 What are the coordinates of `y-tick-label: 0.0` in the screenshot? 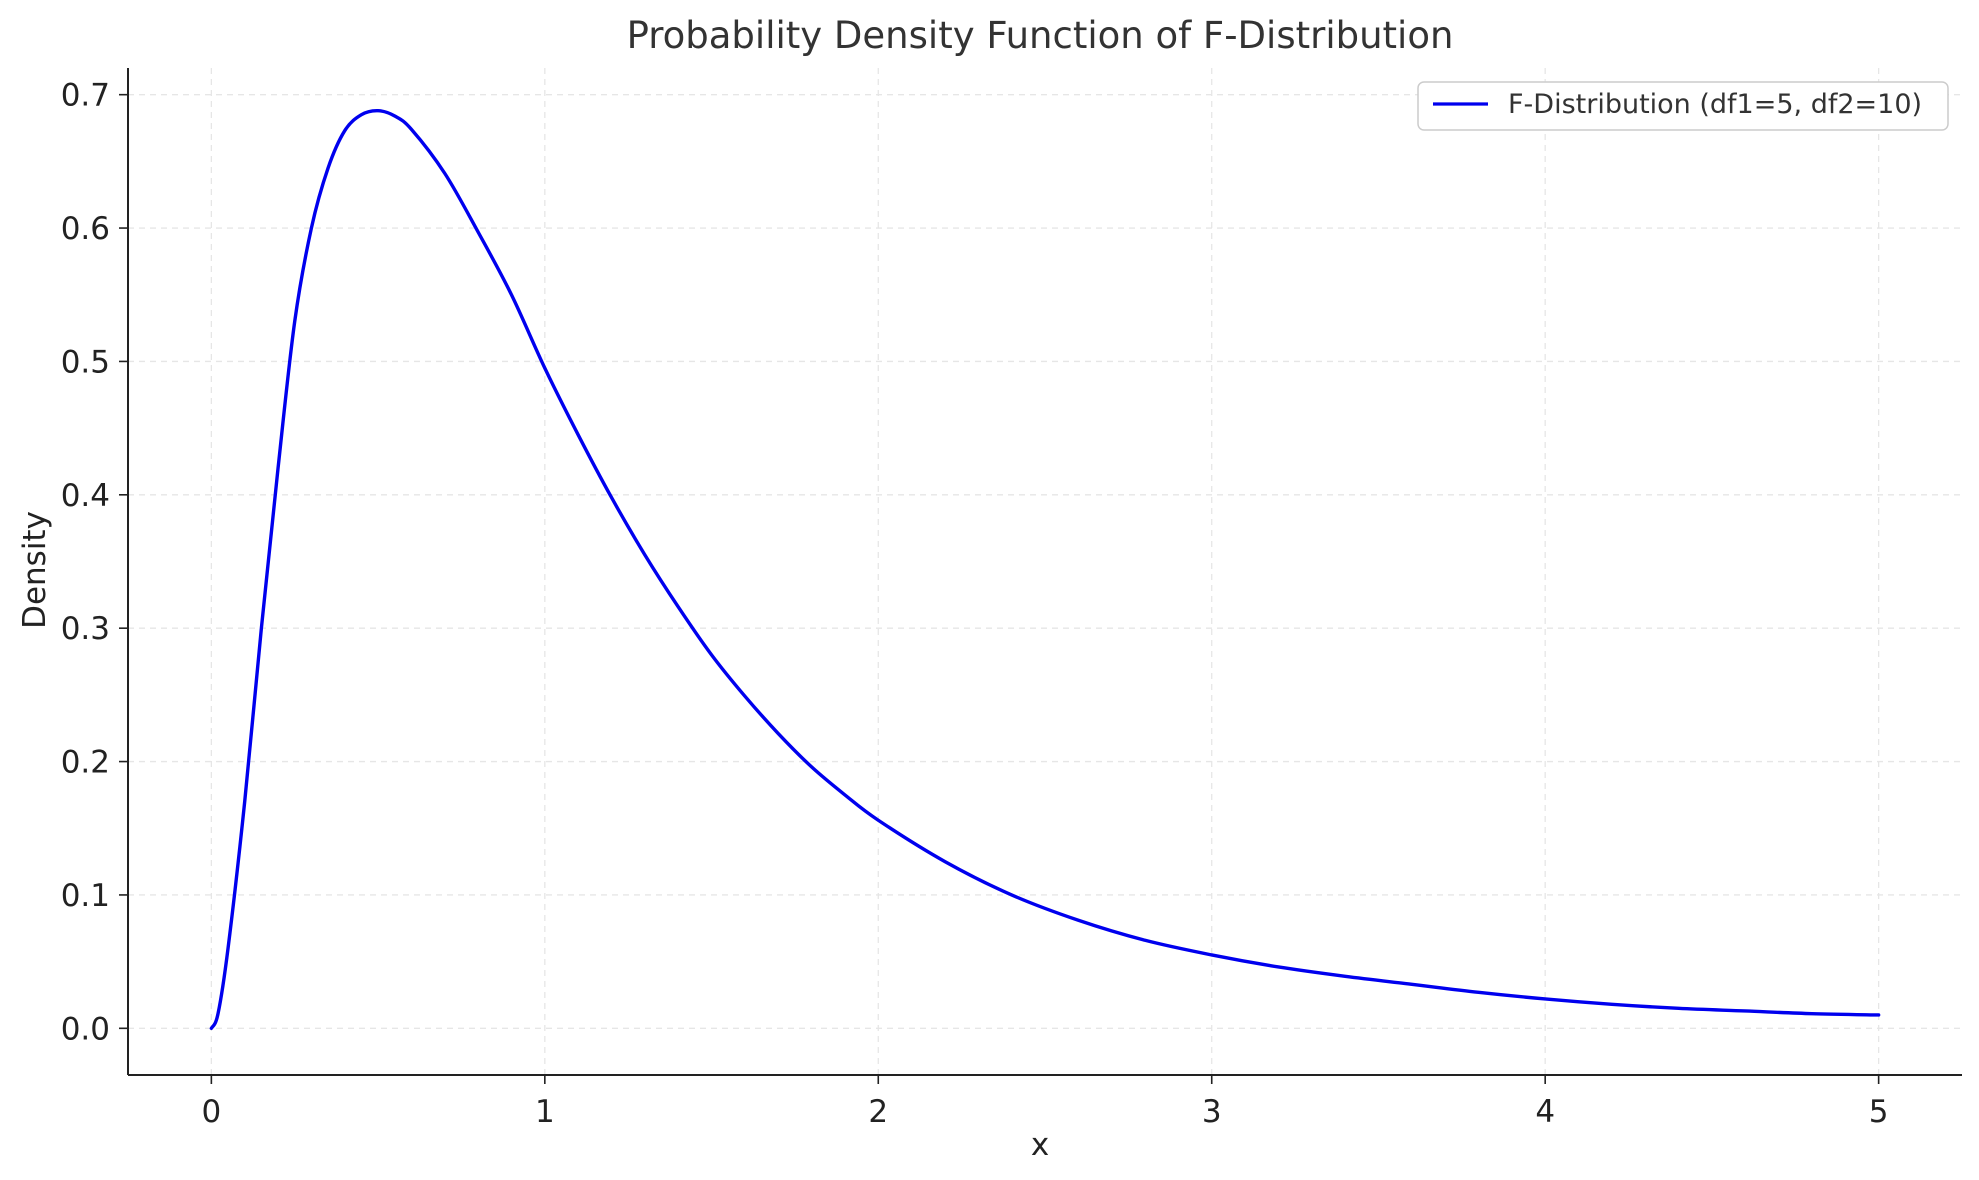 It's located at (85, 1029).